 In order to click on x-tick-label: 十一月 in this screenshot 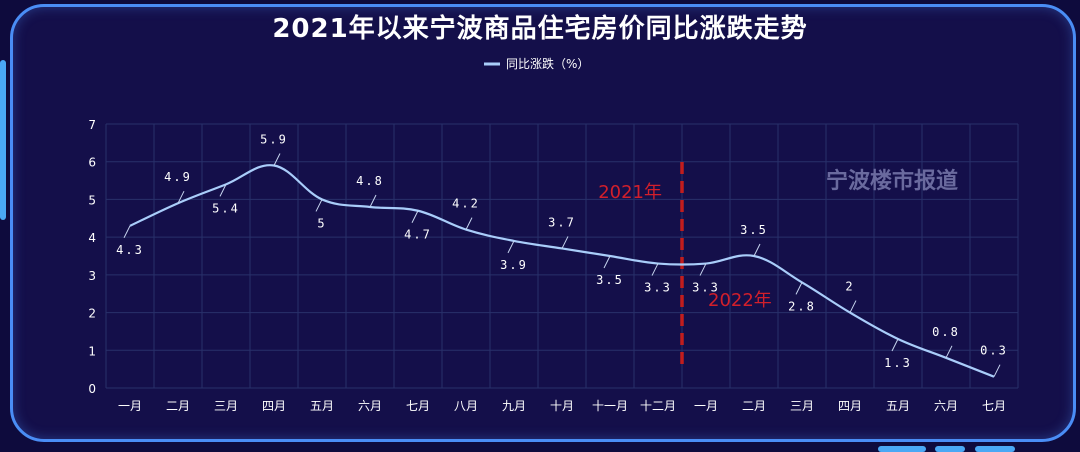, I will do `click(610, 406)`.